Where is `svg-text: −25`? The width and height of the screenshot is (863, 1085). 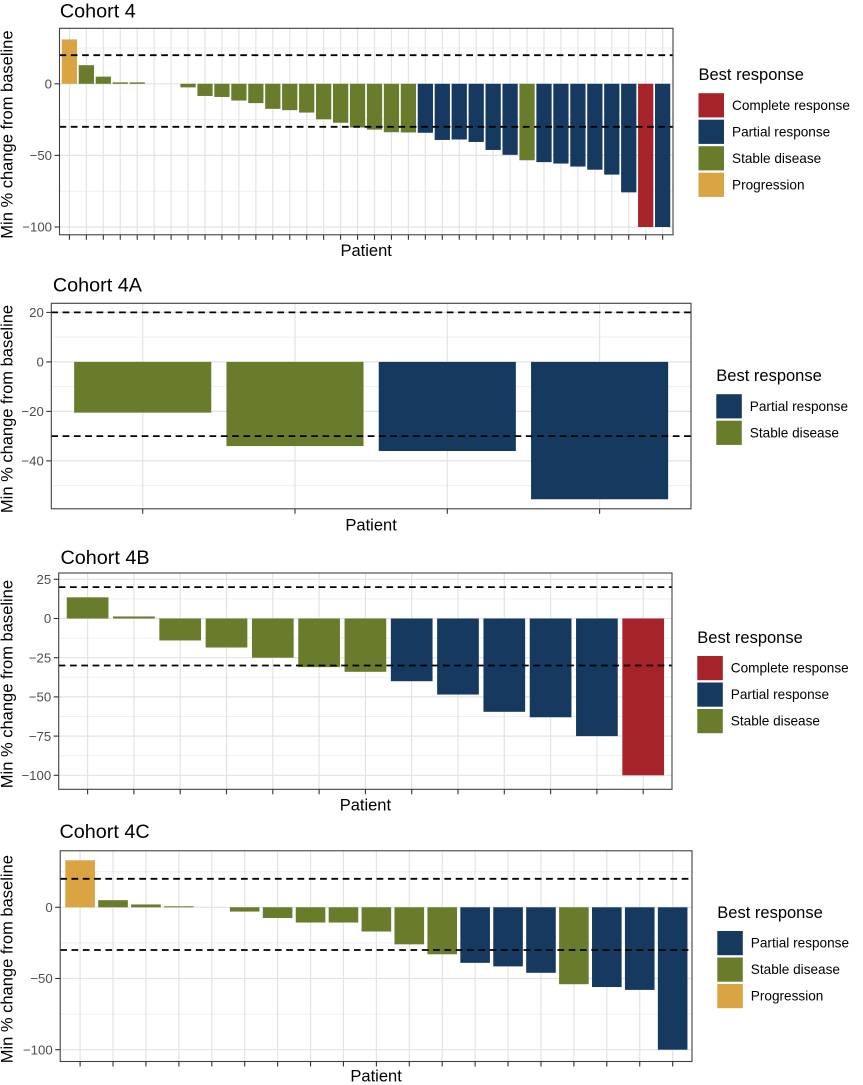 svg-text: −25 is located at coordinates (40, 657).